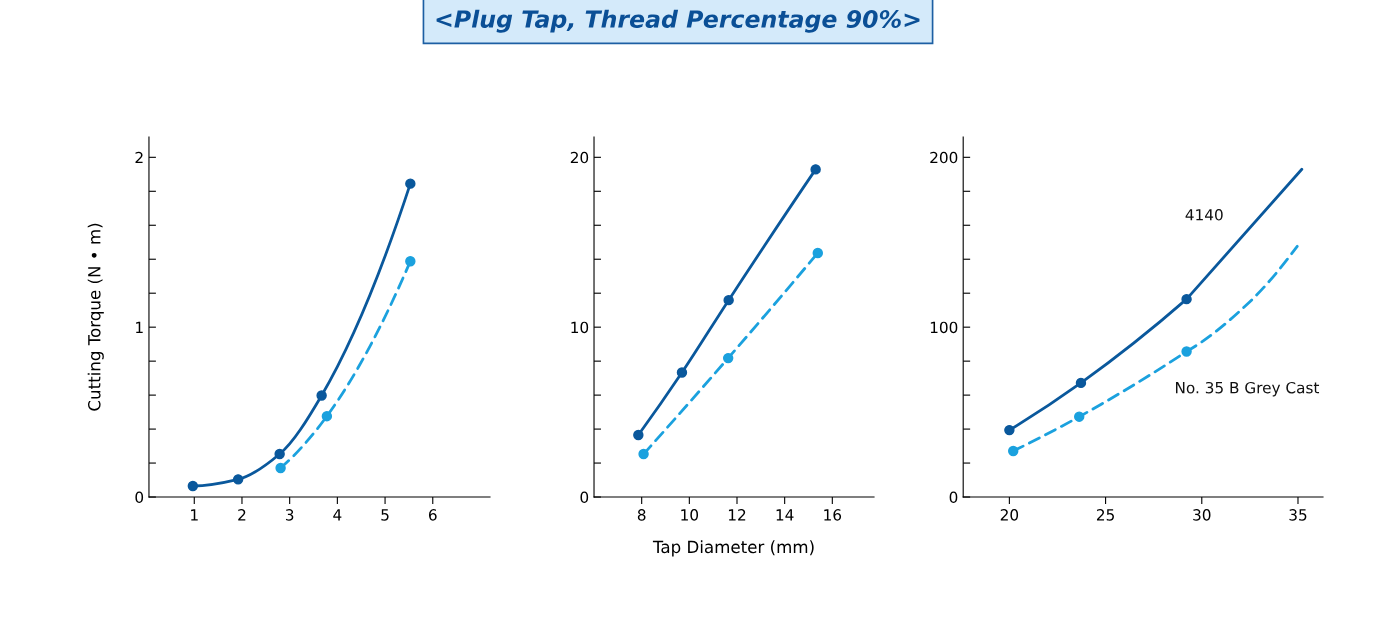 The image size is (1400, 623). I want to click on x-tick-label: 5, so click(385, 515).